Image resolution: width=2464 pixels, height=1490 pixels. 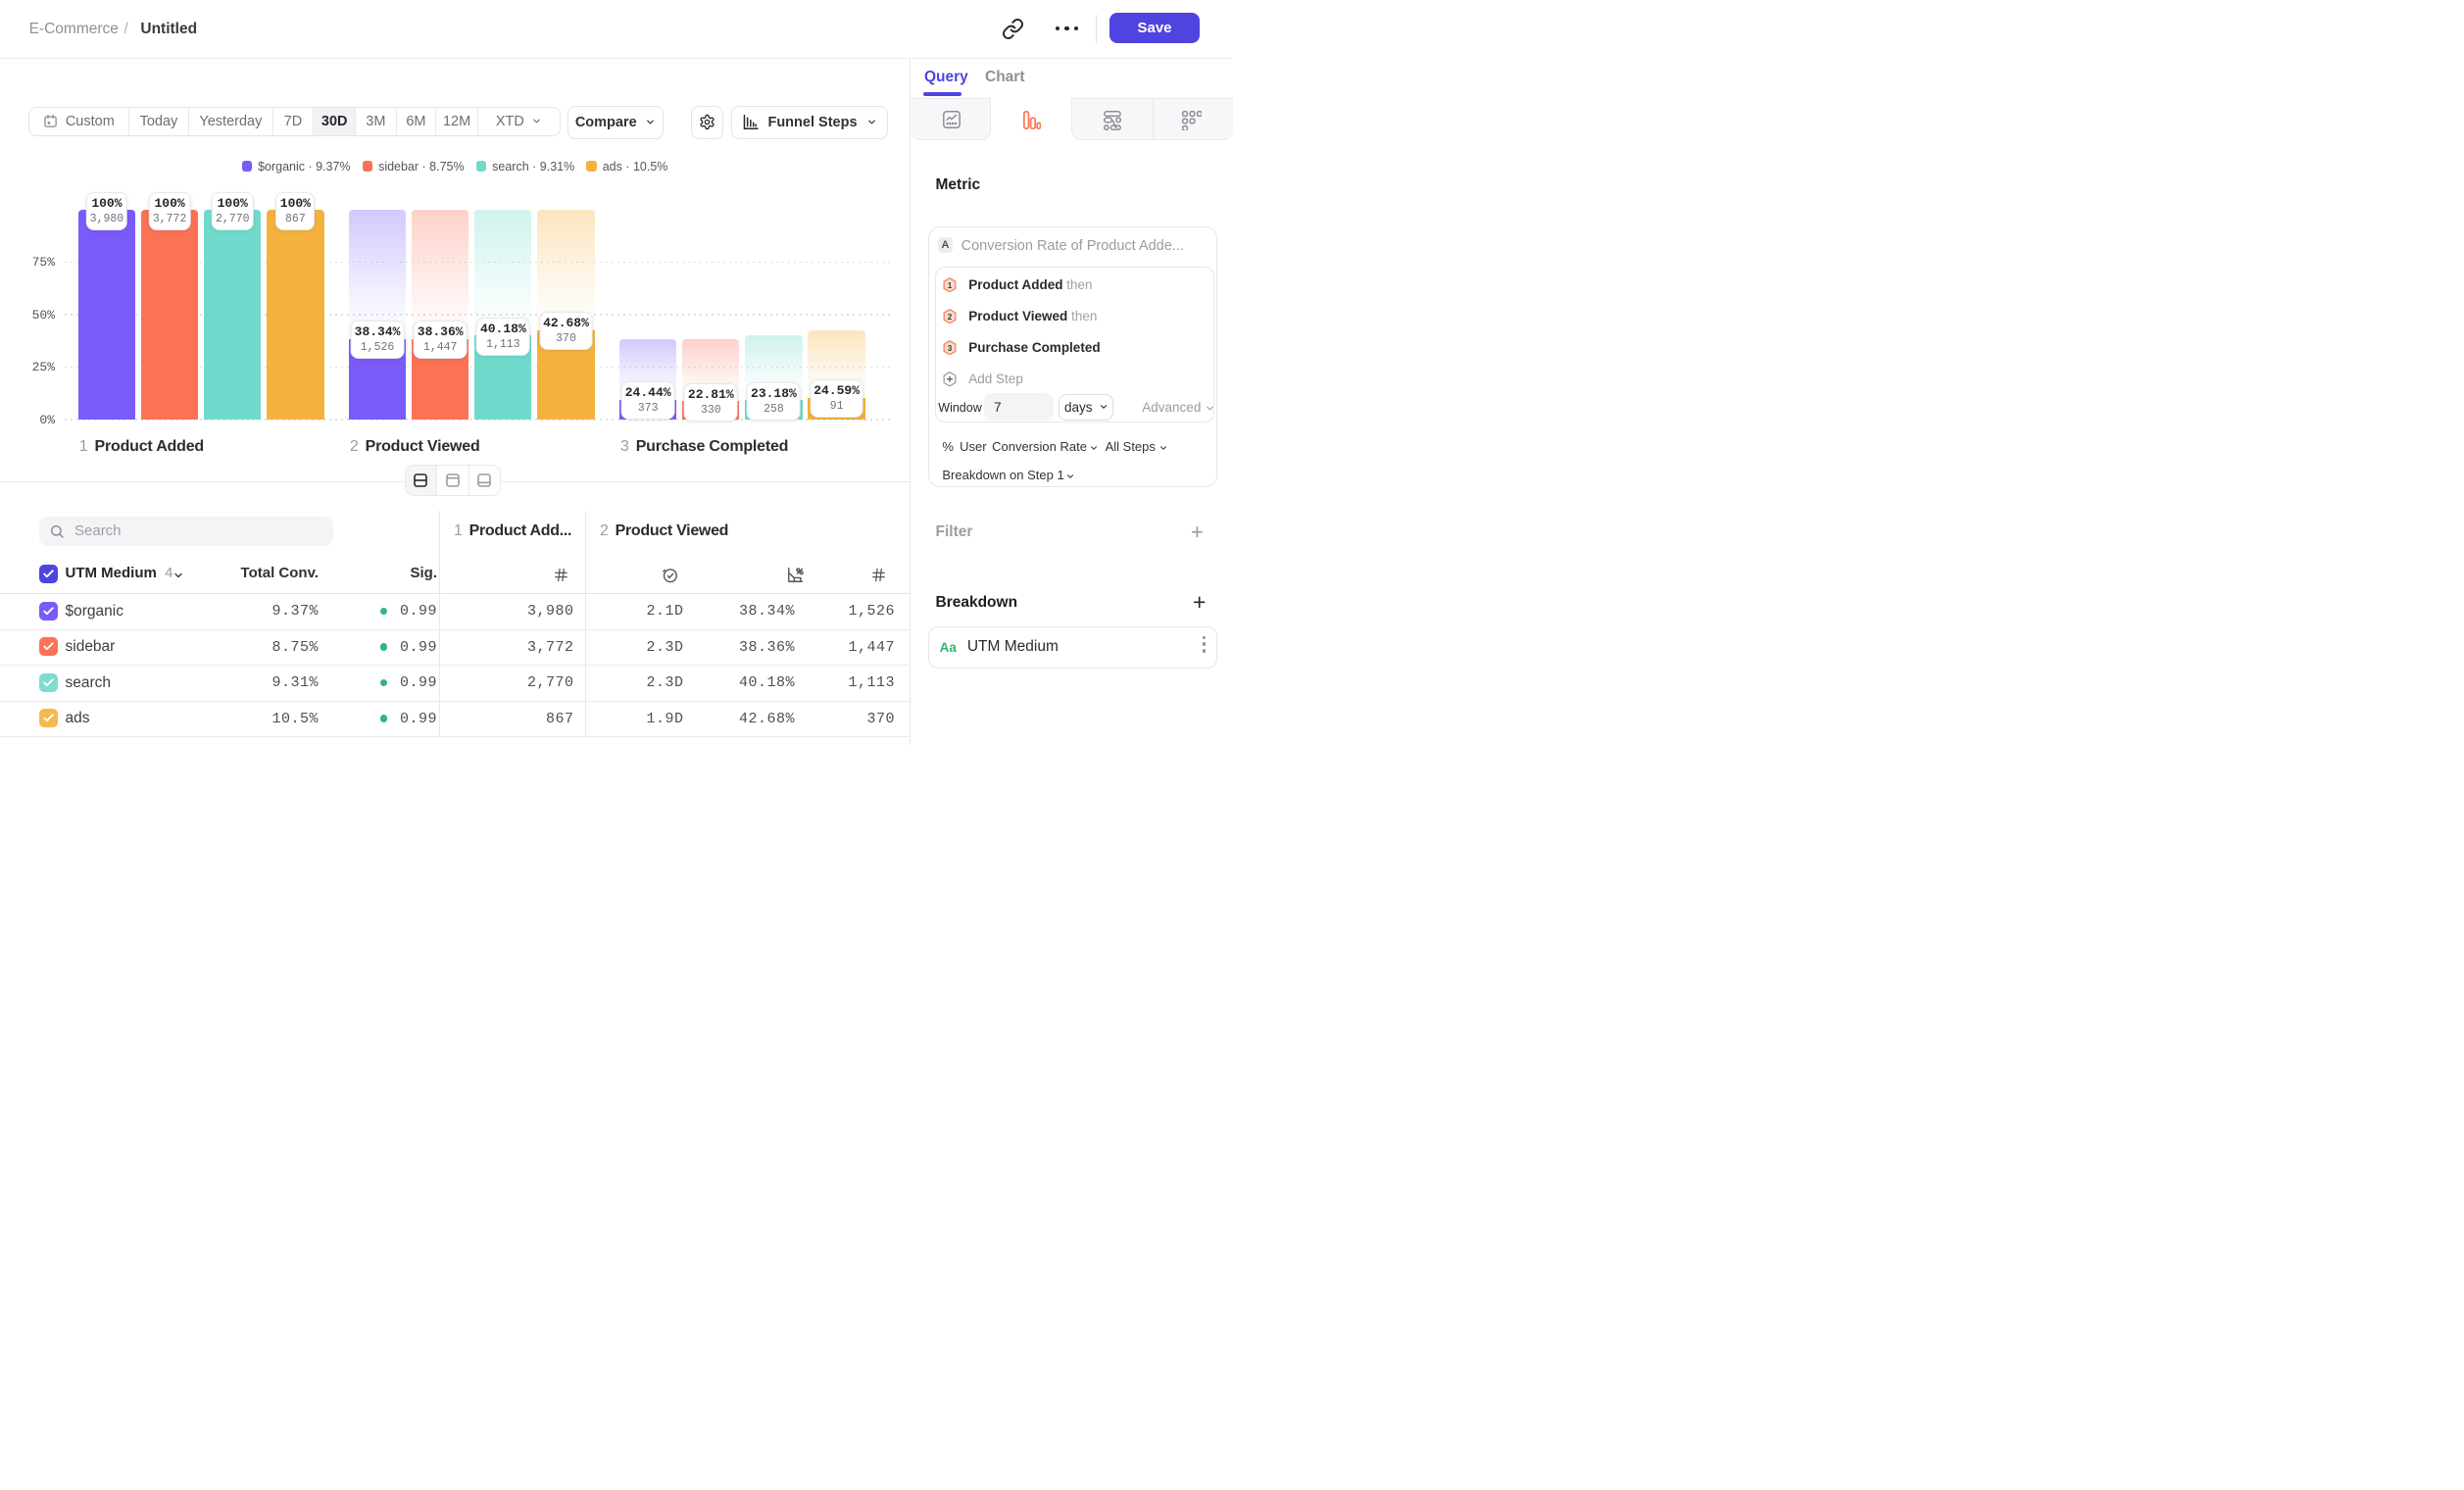 What do you see at coordinates (951, 317) in the screenshot?
I see `svg-text: 2` at bounding box center [951, 317].